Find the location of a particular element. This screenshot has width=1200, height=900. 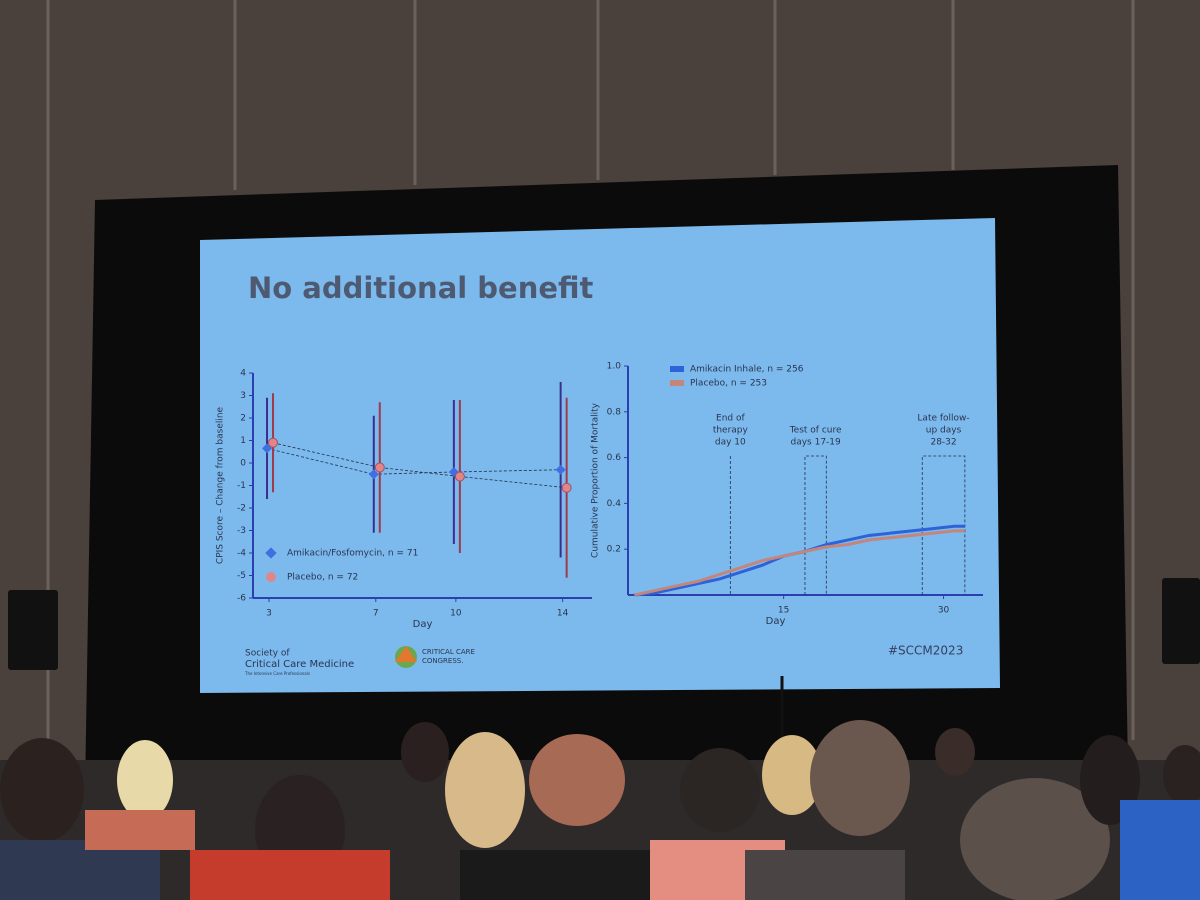

x-tick-label: 30 is located at coordinates (944, 611).